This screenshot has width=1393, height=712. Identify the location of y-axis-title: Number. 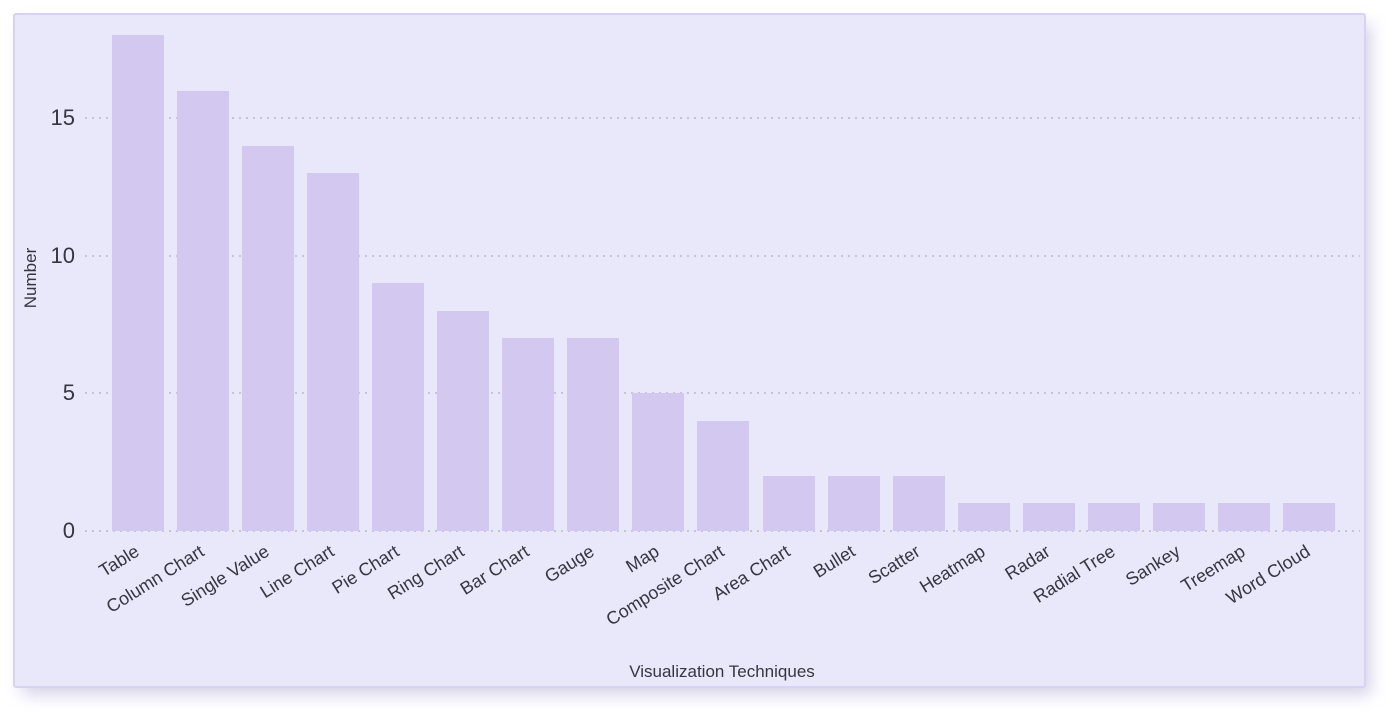
(30, 278).